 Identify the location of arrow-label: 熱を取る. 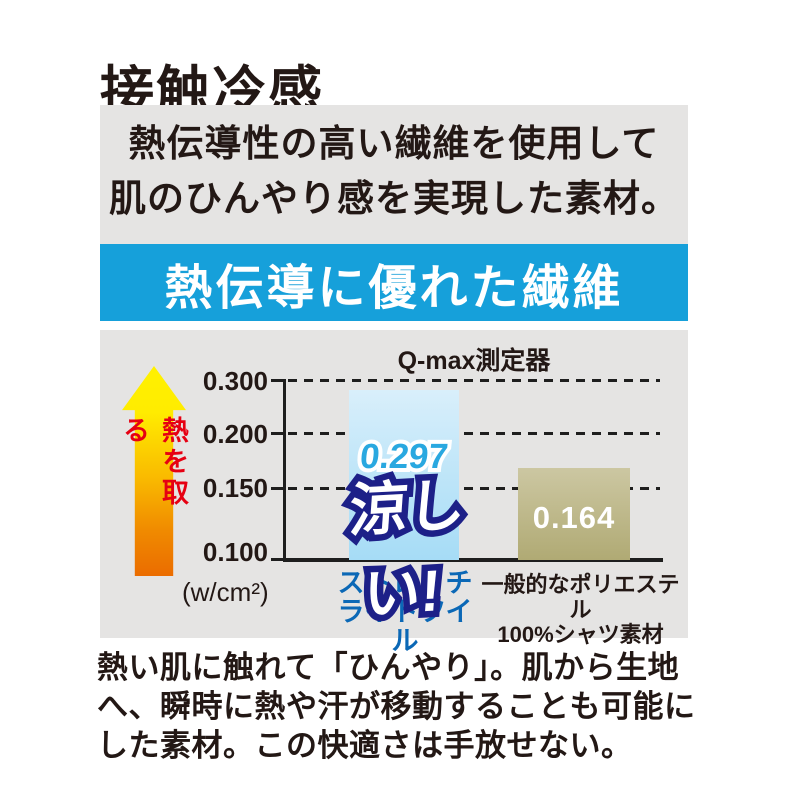
(153, 462).